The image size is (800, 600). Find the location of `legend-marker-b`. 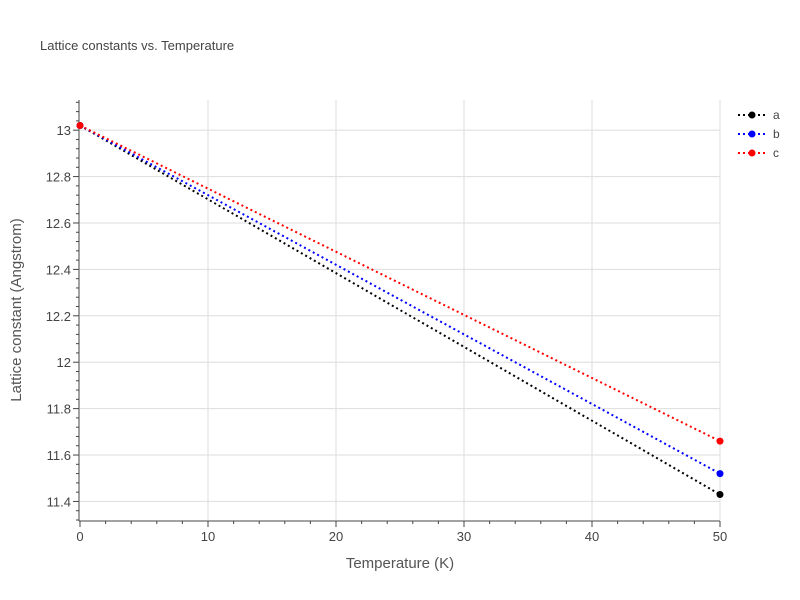

legend-marker-b is located at coordinates (752, 134).